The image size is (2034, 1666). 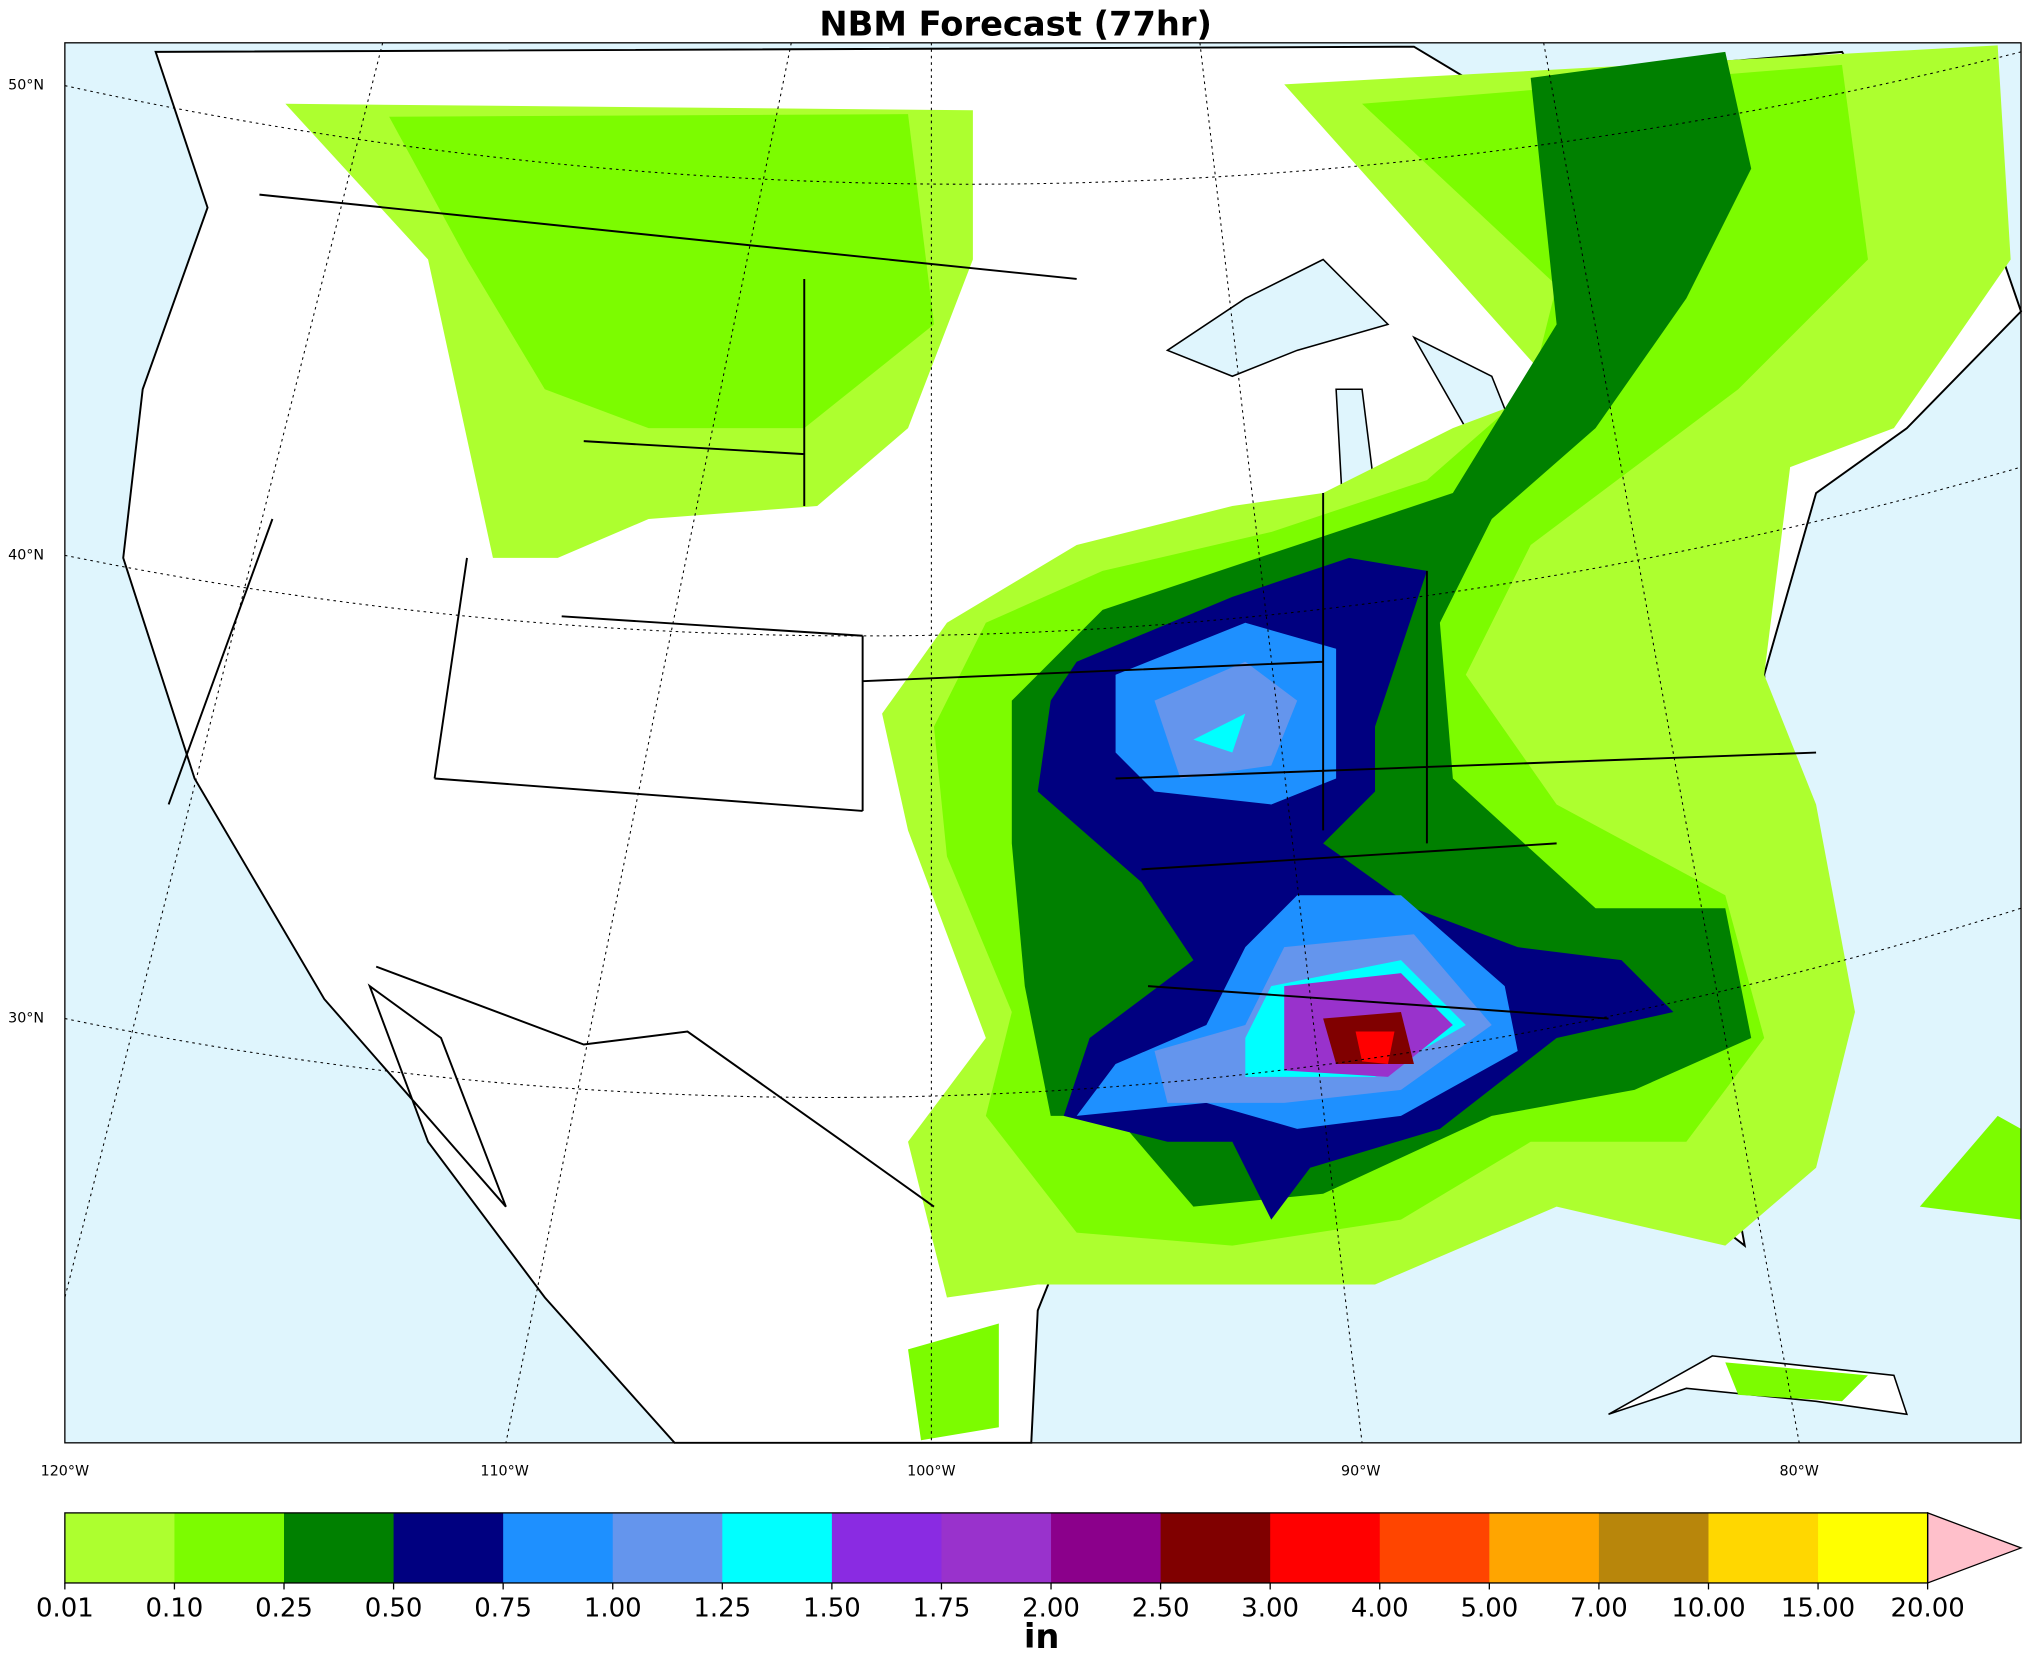 I want to click on colorbar-tick-label: 10.00, so click(x=1708, y=1608).